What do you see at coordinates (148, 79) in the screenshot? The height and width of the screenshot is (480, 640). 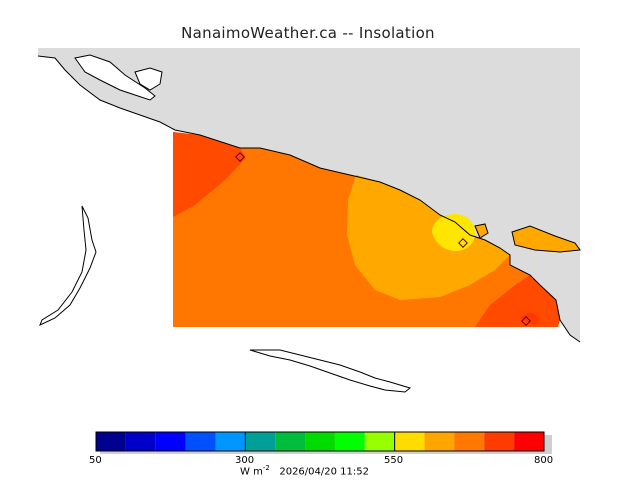 I see `island-north-east` at bounding box center [148, 79].